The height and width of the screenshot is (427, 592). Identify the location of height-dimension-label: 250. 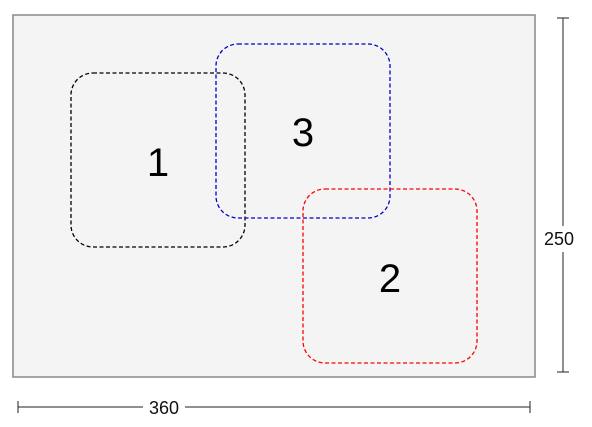
(559, 239).